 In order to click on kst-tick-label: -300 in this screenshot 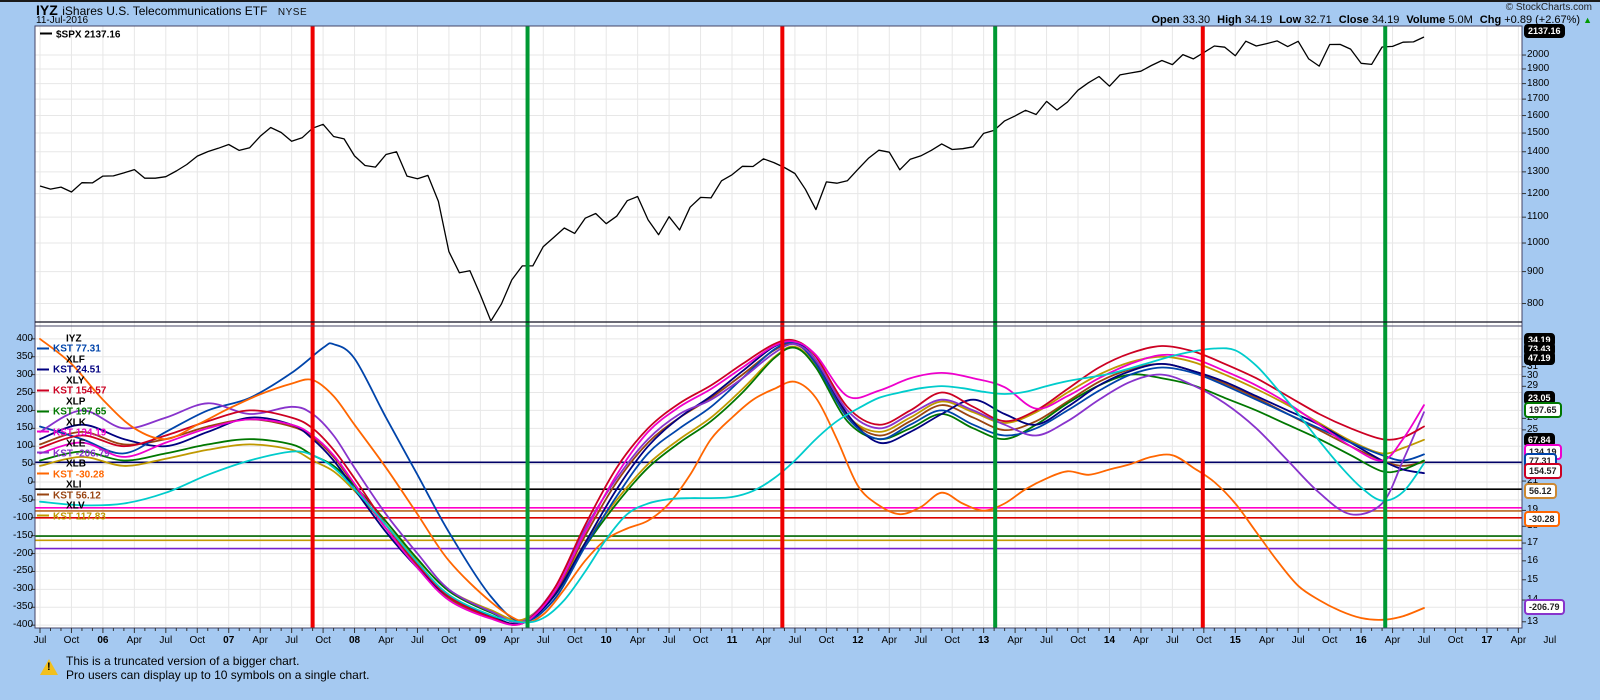, I will do `click(22, 589)`.